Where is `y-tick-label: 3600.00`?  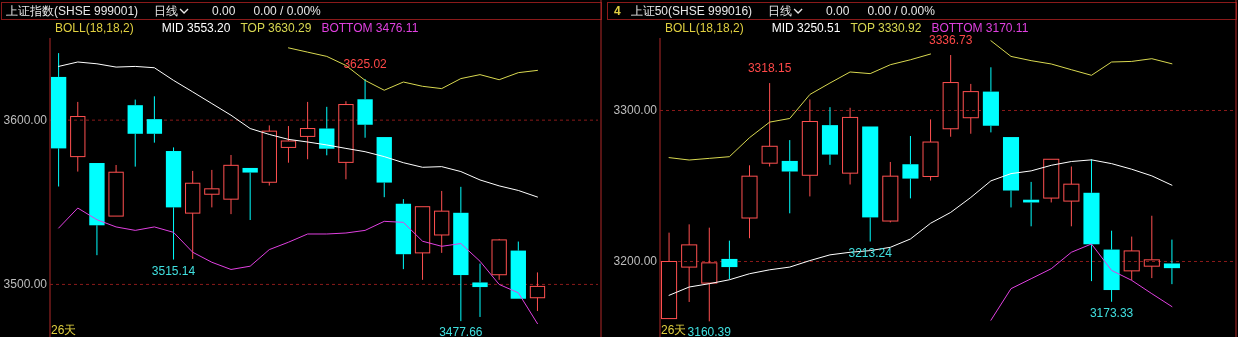
y-tick-label: 3600.00 is located at coordinates (25, 120).